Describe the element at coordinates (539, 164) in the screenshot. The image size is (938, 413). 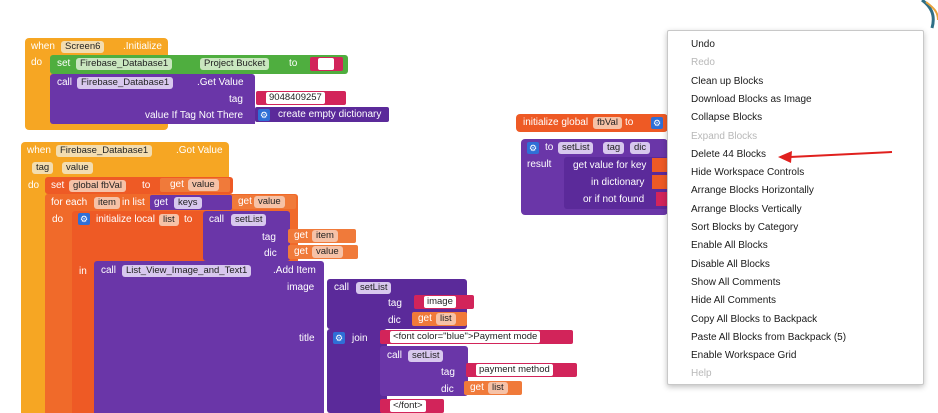
I see `result-label: result` at that location.